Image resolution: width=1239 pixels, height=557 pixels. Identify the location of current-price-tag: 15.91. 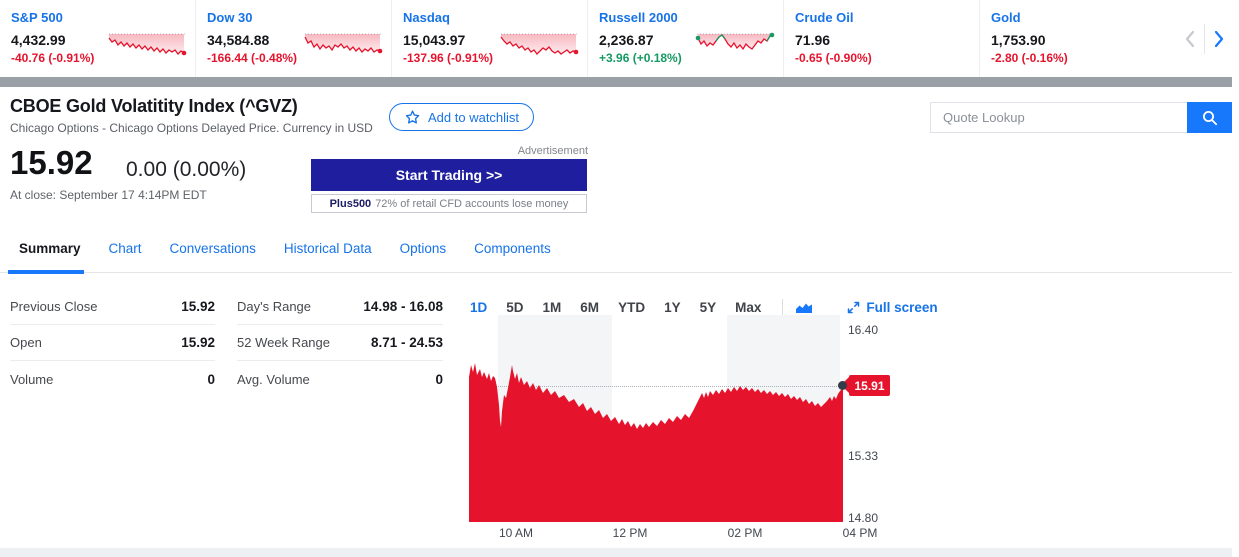
(865, 385).